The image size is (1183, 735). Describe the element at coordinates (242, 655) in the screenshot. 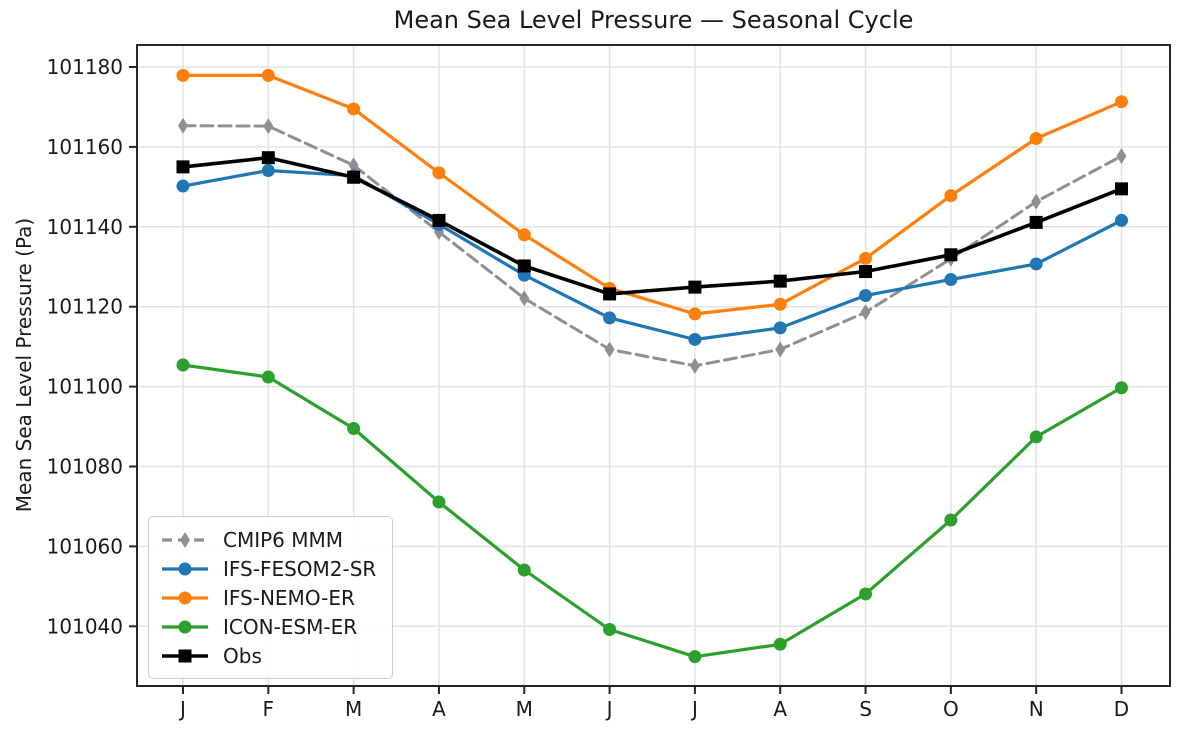

I see `legend-label: Obs` at that location.